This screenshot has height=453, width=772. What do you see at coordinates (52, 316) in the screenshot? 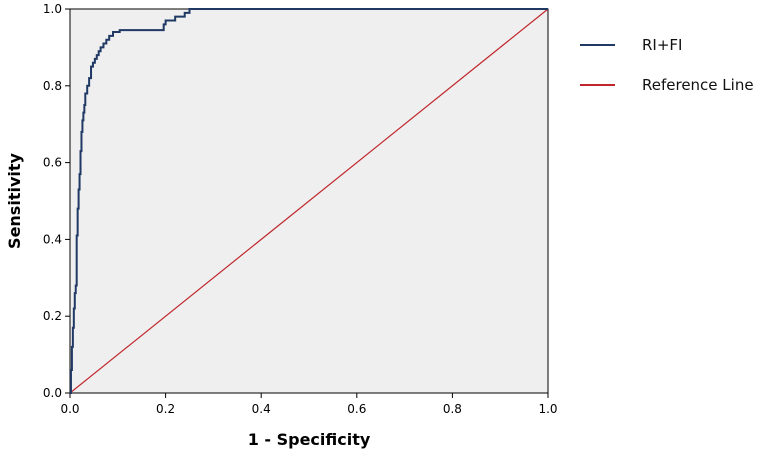
I see `y-tick-label: 0.2` at bounding box center [52, 316].